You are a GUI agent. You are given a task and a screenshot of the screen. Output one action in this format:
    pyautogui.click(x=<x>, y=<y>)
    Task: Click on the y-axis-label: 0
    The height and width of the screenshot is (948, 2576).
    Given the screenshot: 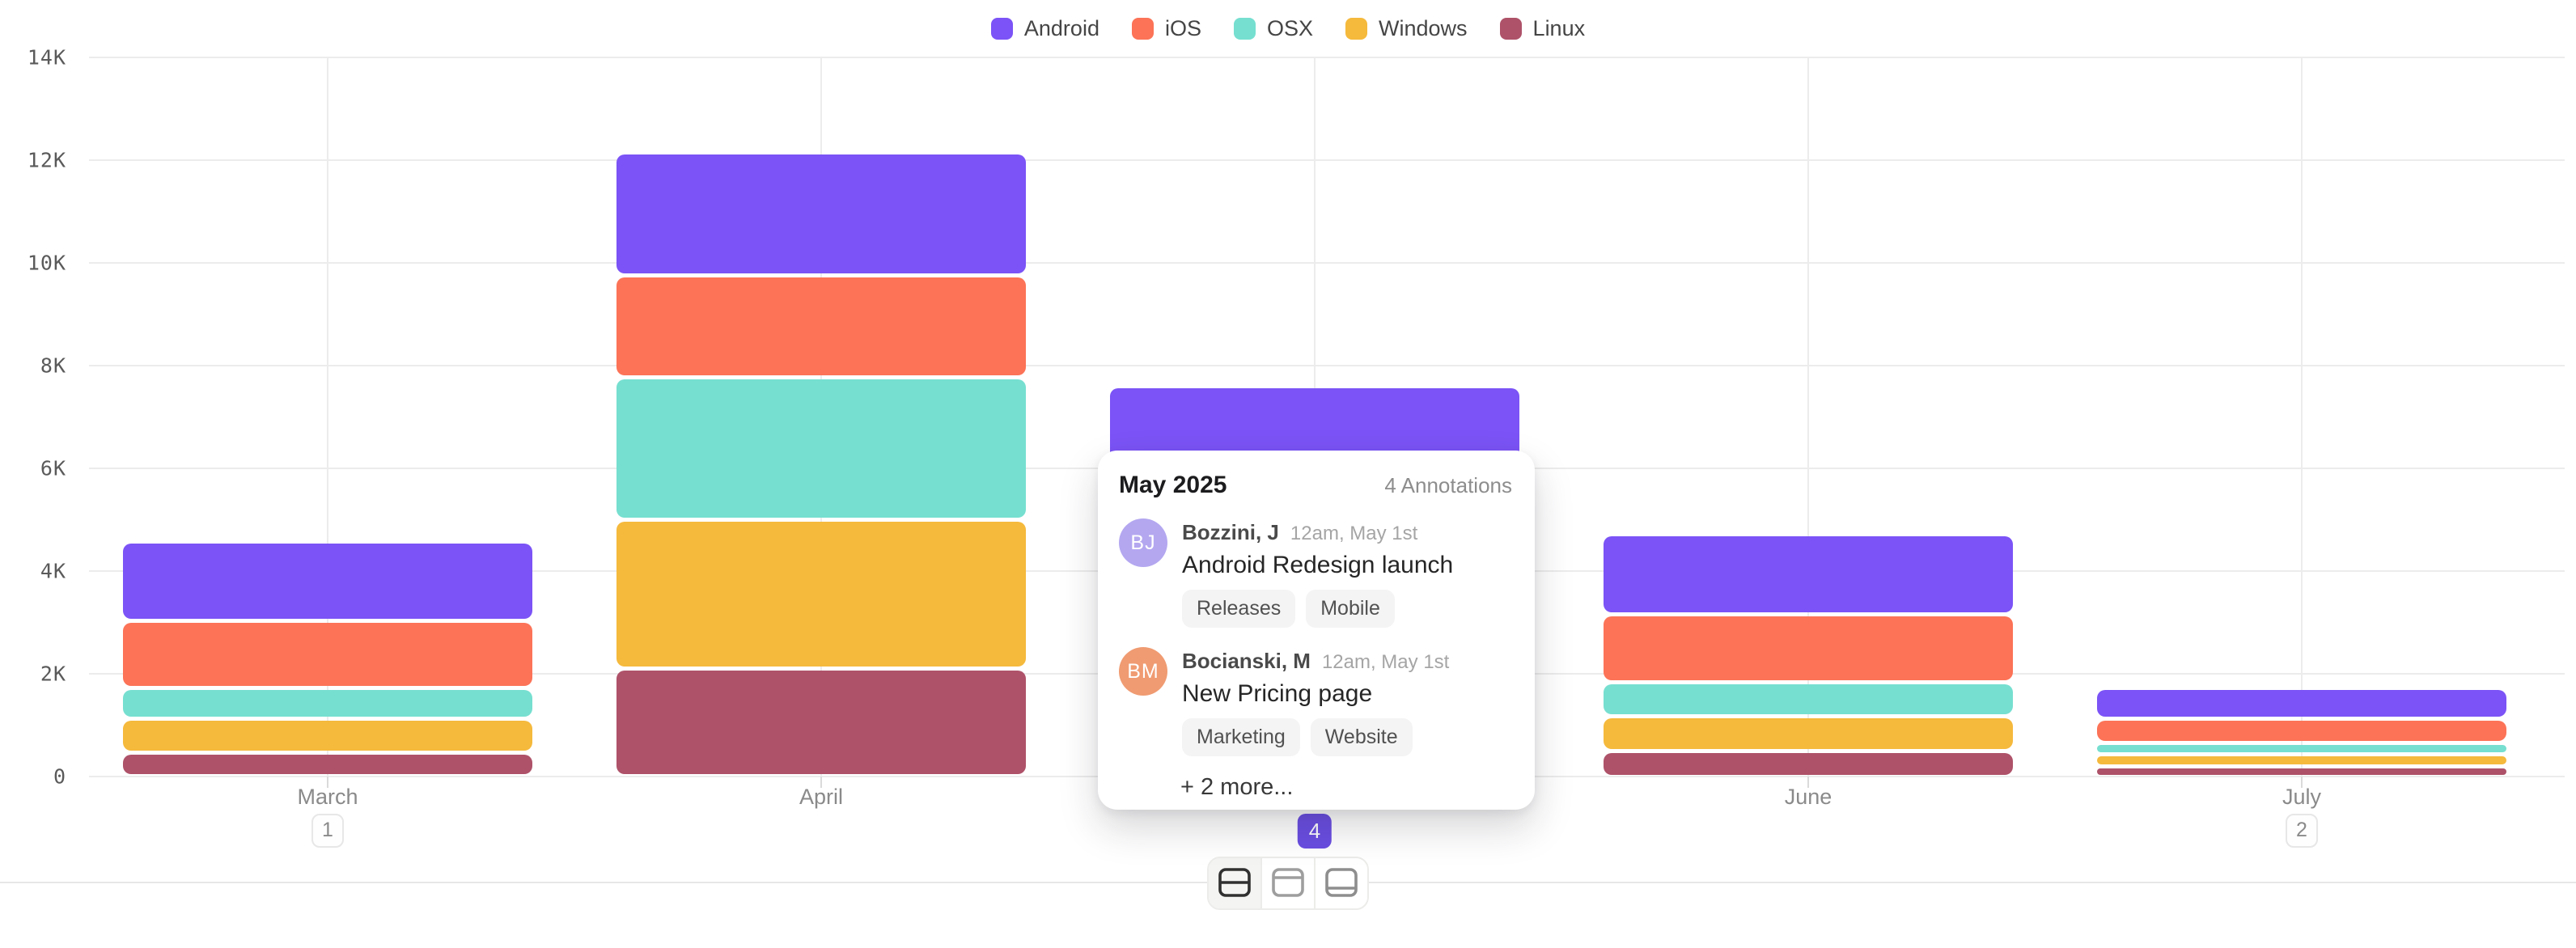 What is the action you would take?
    pyautogui.click(x=59, y=776)
    